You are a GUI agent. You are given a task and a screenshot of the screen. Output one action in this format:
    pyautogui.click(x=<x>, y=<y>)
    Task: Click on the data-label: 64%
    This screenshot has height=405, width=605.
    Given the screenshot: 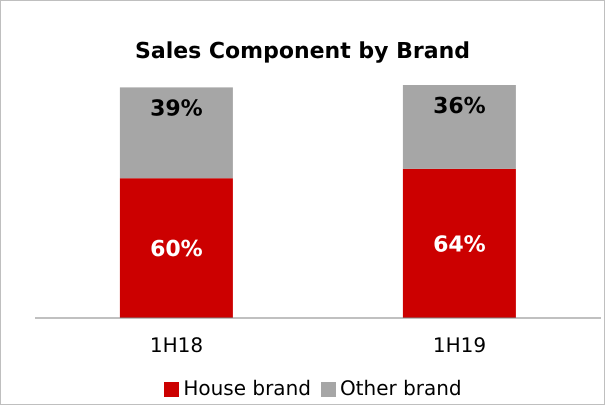 What is the action you would take?
    pyautogui.click(x=459, y=245)
    